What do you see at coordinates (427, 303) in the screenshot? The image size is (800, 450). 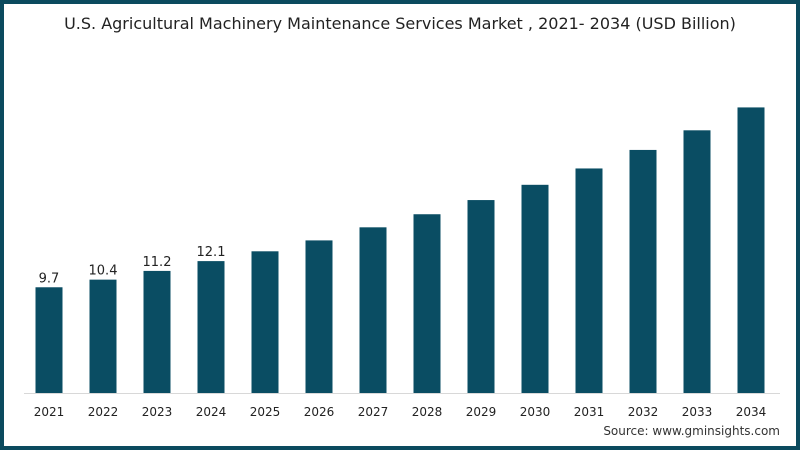 I see `bar-2028` at bounding box center [427, 303].